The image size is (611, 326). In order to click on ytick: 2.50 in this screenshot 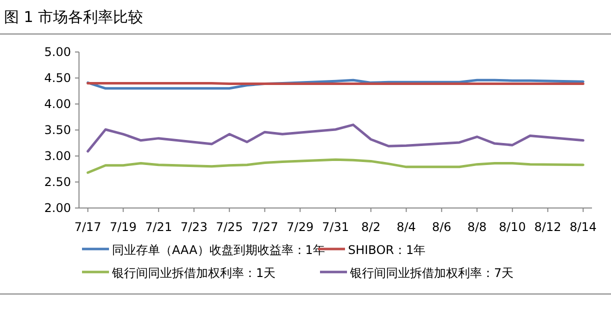, I will do `click(57, 182)`.